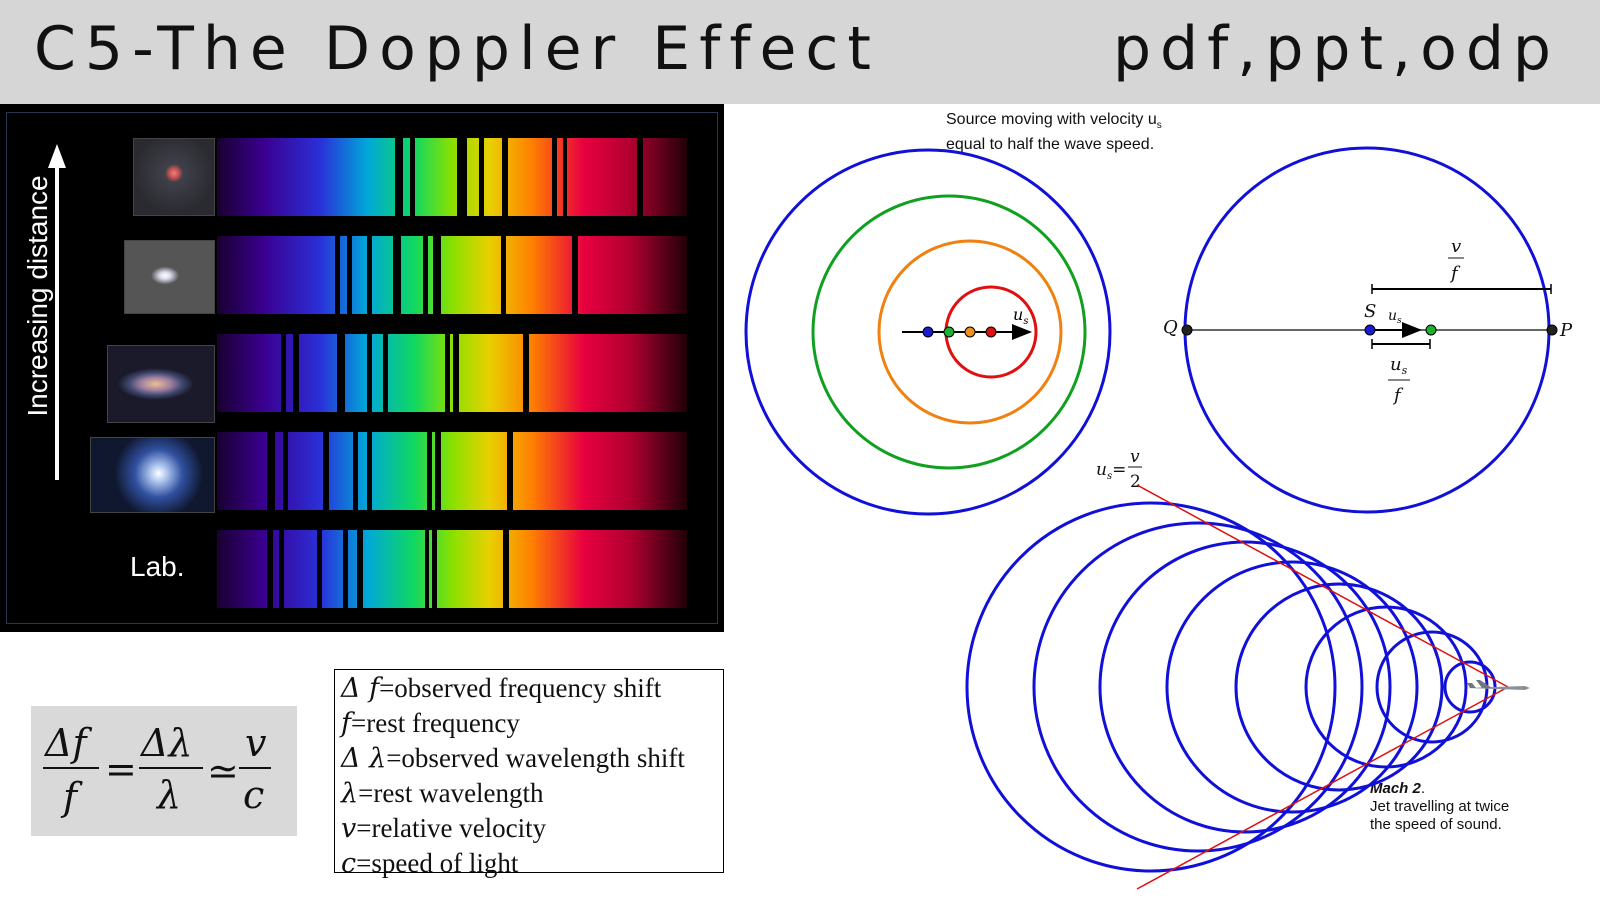 The image size is (1600, 900). I want to click on distance-arrow-shaft, so click(57, 319).